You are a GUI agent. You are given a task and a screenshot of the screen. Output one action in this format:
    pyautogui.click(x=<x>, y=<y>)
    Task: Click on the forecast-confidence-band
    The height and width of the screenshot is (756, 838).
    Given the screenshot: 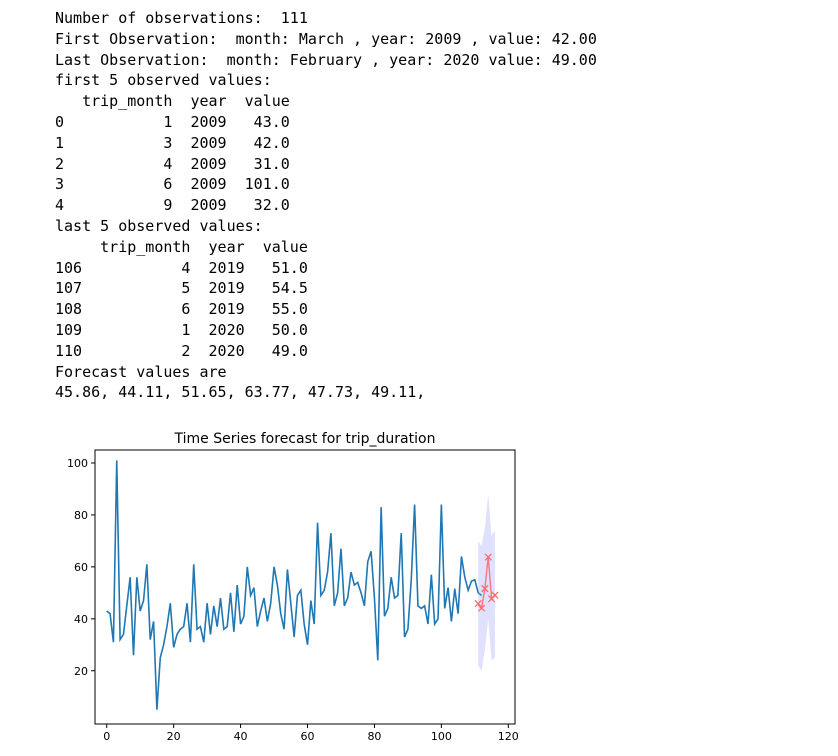 What is the action you would take?
    pyautogui.click(x=486, y=582)
    